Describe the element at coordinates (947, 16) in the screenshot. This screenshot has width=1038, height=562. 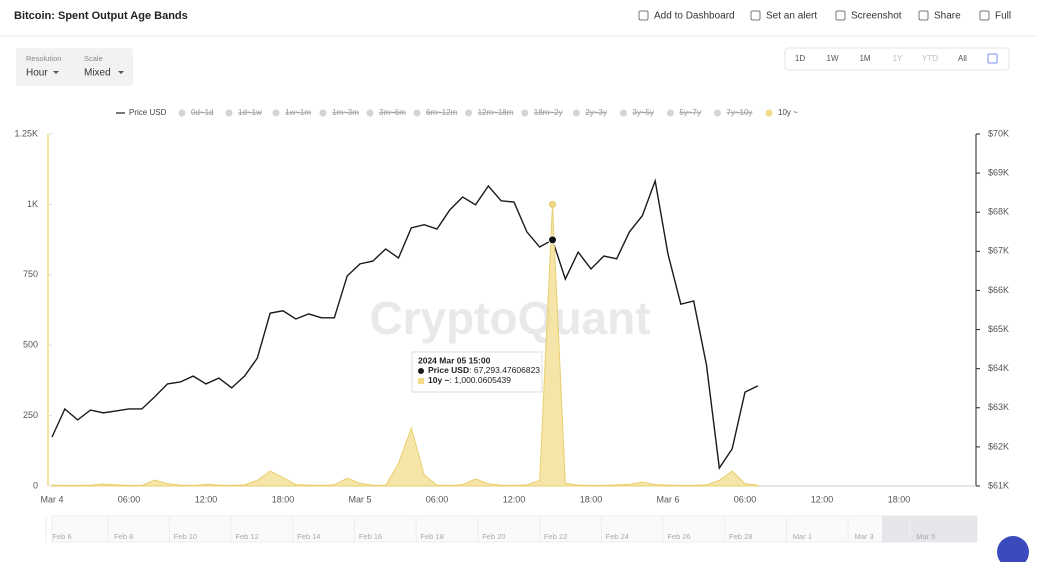
I see `header-action: Share` at that location.